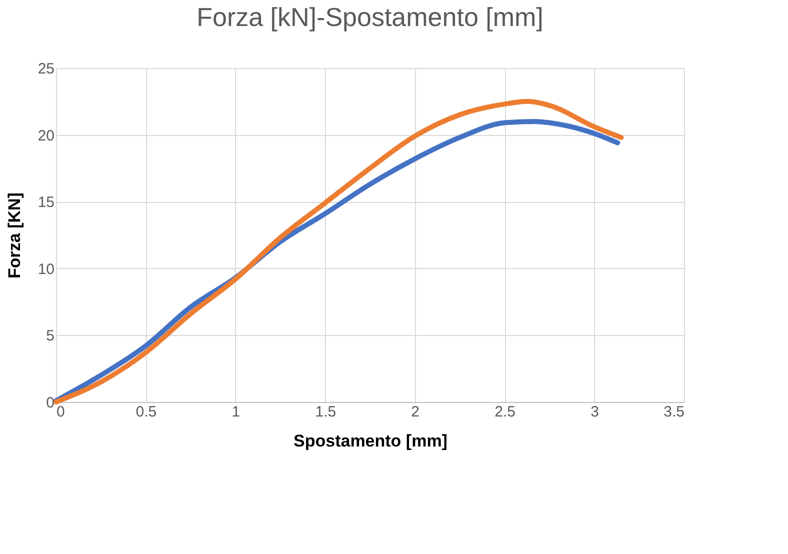 The image size is (788, 554). I want to click on y-tick-label: 25, so click(46, 69).